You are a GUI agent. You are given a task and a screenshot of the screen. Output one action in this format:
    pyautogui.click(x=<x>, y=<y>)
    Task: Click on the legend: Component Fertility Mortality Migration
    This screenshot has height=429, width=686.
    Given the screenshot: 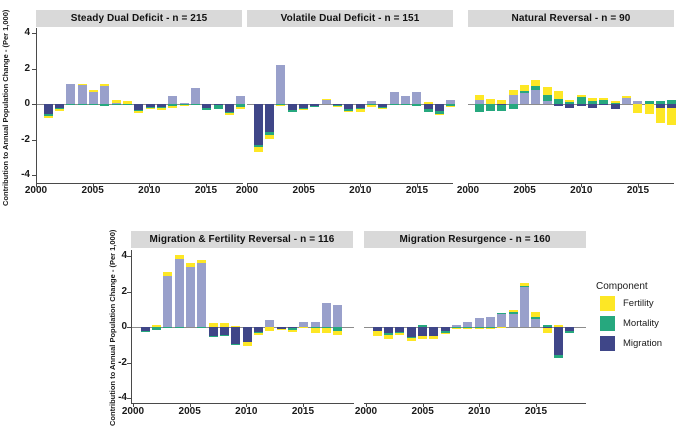 What is the action you would take?
    pyautogui.click(x=641, y=318)
    